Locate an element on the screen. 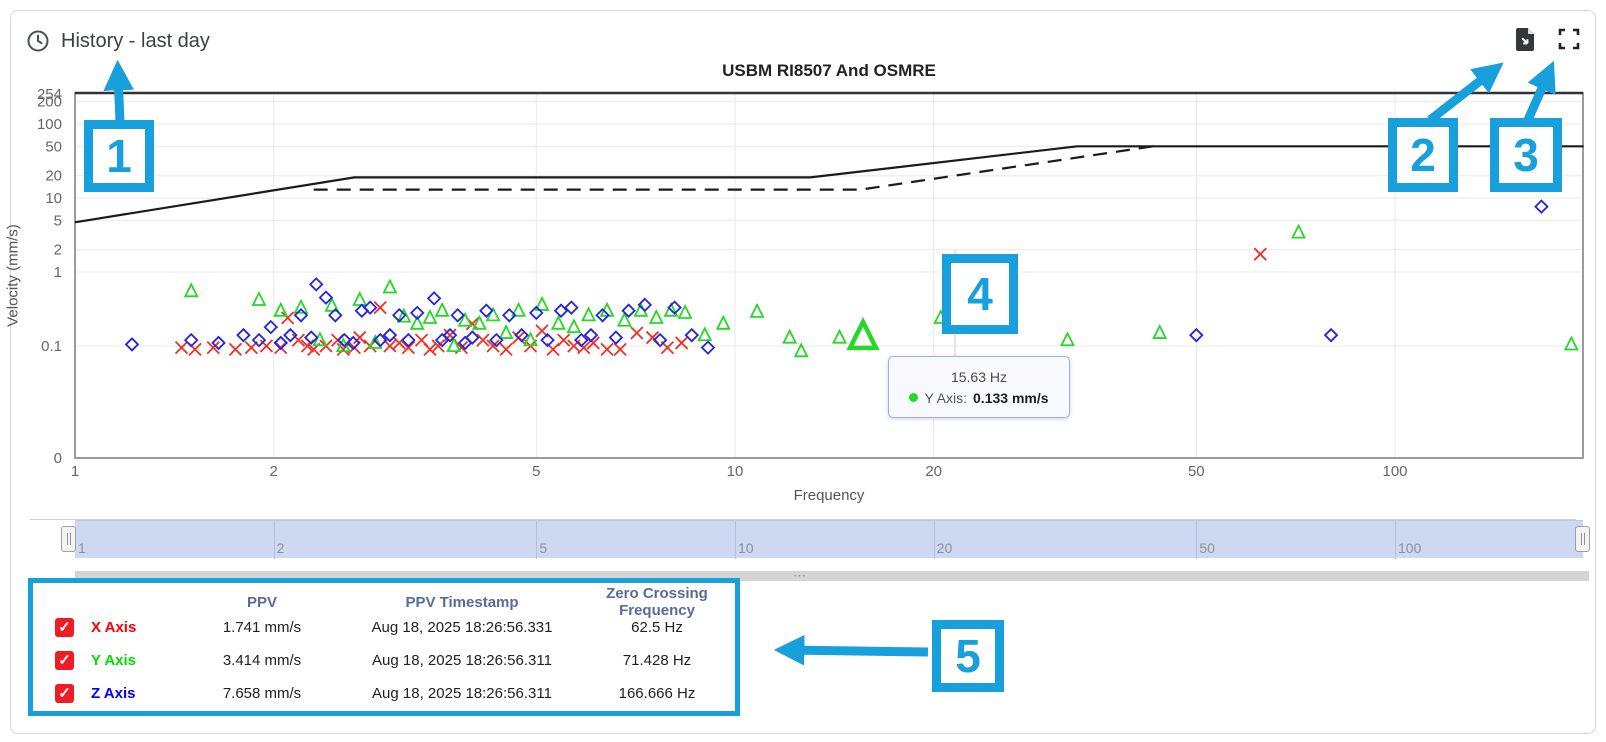  y-axis-checkbox: ✓ is located at coordinates (64, 660).